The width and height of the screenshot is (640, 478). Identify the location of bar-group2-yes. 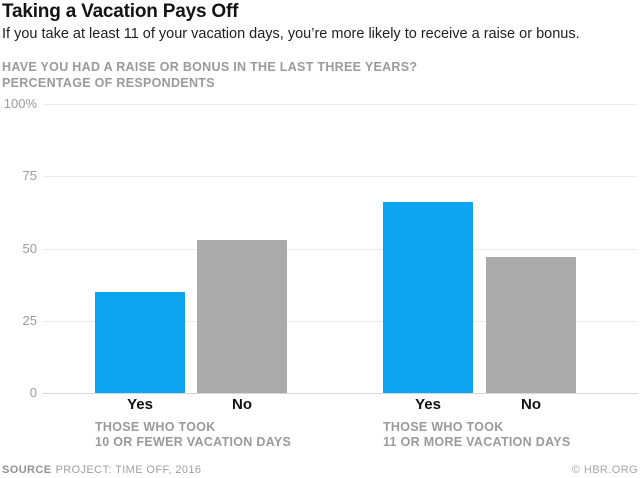
(428, 297).